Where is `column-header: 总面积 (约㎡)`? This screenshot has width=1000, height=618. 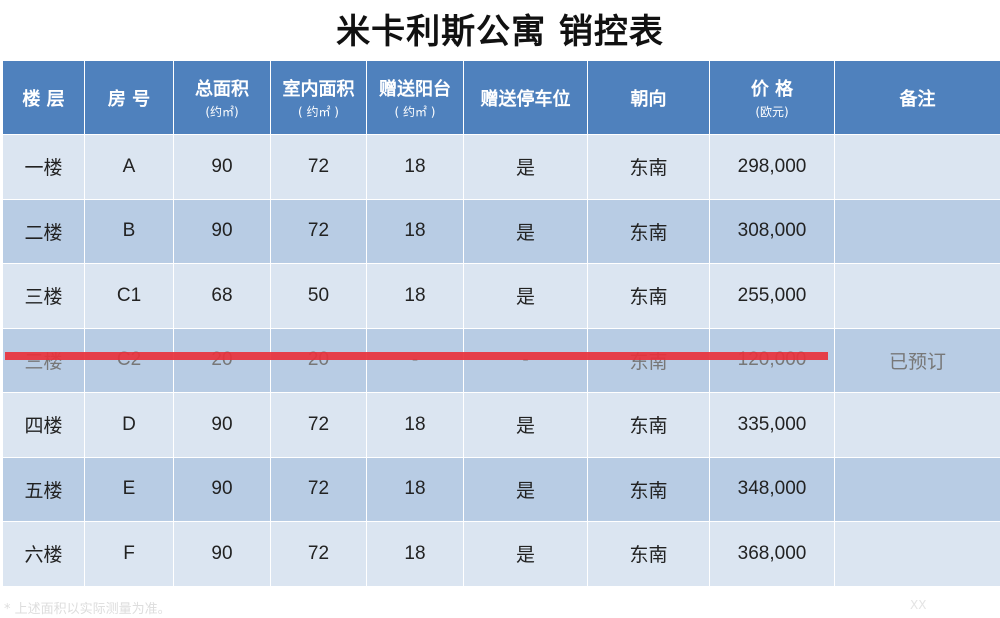
column-header: 总面积 (约㎡) is located at coordinates (222, 97).